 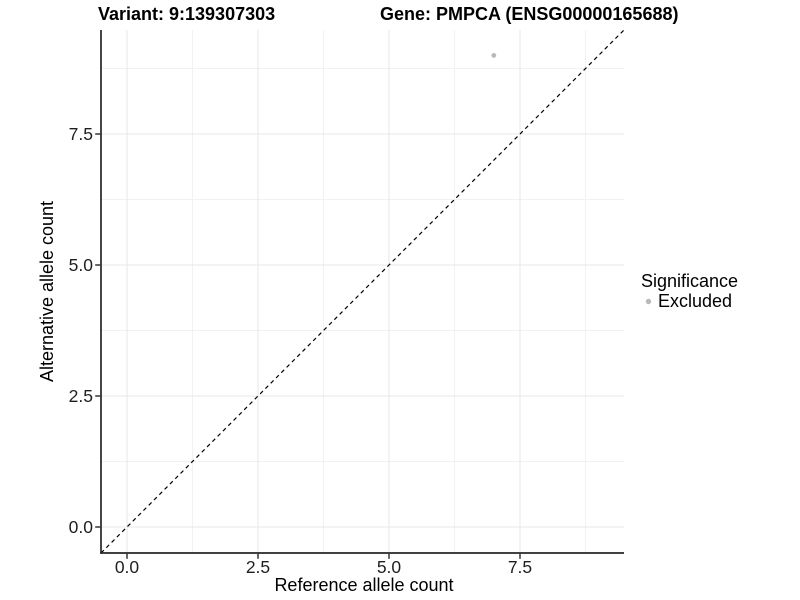 I want to click on legend-title: Significance, so click(x=689, y=281).